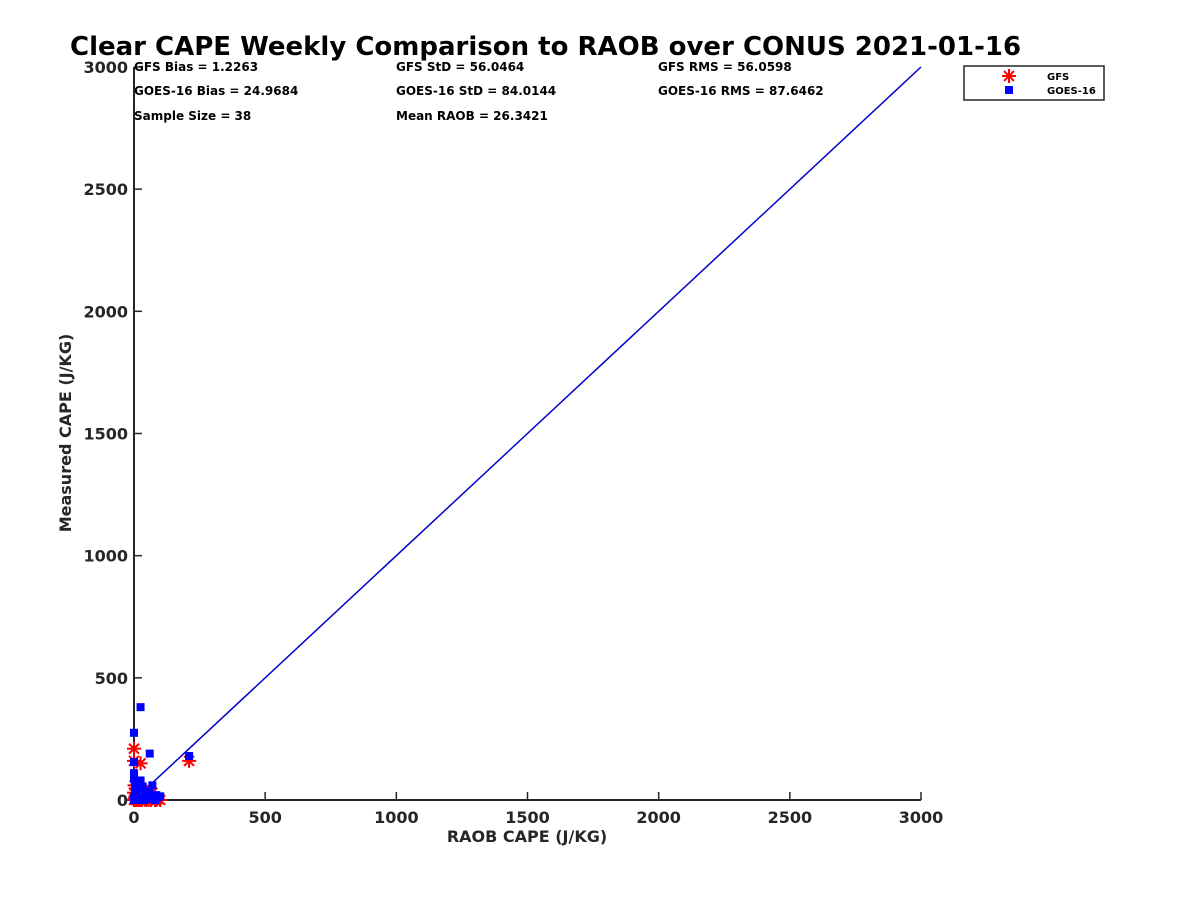 The width and height of the screenshot is (1200, 900). Describe the element at coordinates (476, 91) in the screenshot. I see `stat-text: GOES-16 StD = 84.0144` at that location.